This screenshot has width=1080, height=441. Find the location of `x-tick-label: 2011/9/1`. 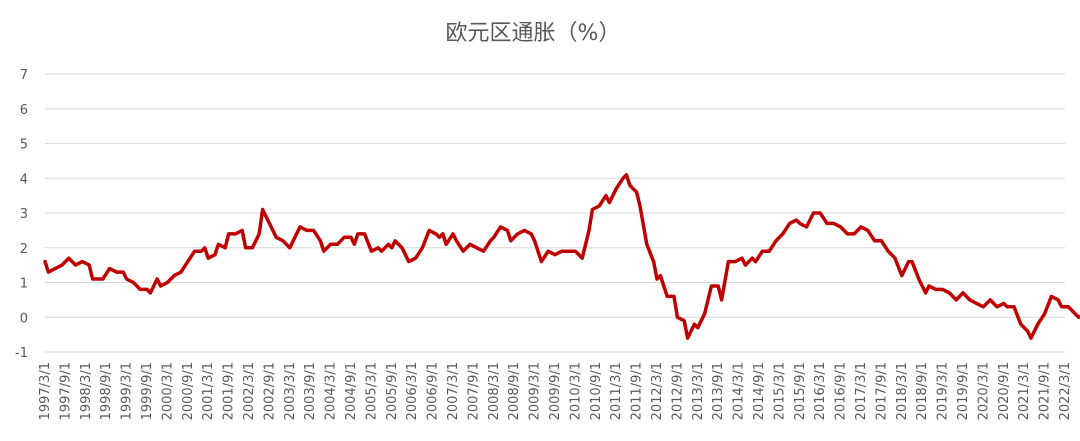

x-tick-label: 2011/9/1 is located at coordinates (637, 391).